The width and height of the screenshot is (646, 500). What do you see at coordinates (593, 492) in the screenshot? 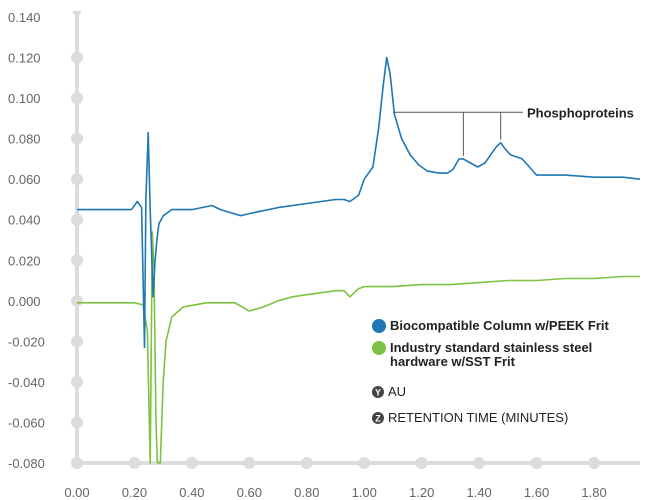
I see `x-tick-label: 1.80` at bounding box center [593, 492].